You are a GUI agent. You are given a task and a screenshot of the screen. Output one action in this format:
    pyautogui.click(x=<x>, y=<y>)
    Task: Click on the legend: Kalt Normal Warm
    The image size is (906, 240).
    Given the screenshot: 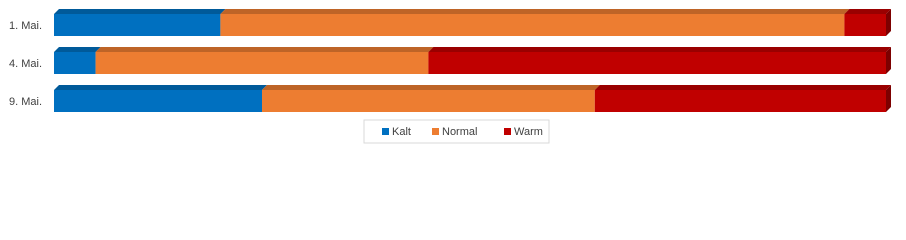 What is the action you would take?
    pyautogui.click(x=456, y=131)
    